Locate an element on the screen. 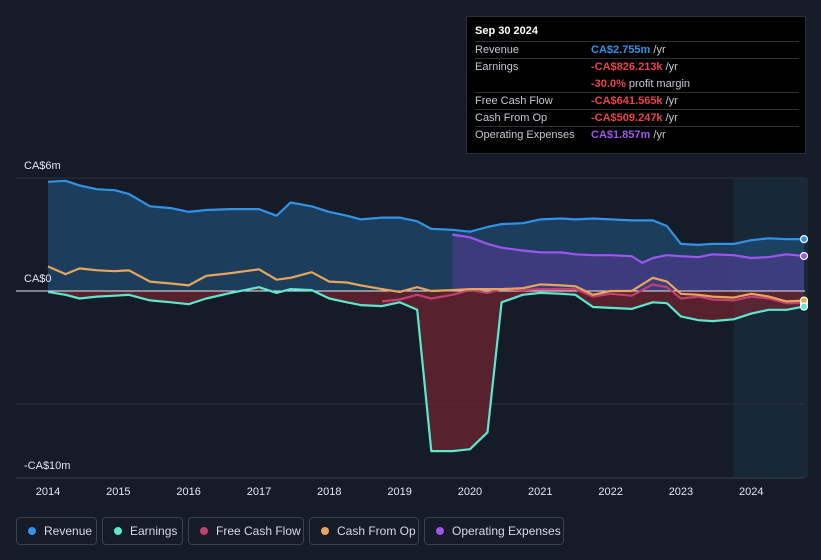  legend-item-earnings: Earnings is located at coordinates (142, 531).